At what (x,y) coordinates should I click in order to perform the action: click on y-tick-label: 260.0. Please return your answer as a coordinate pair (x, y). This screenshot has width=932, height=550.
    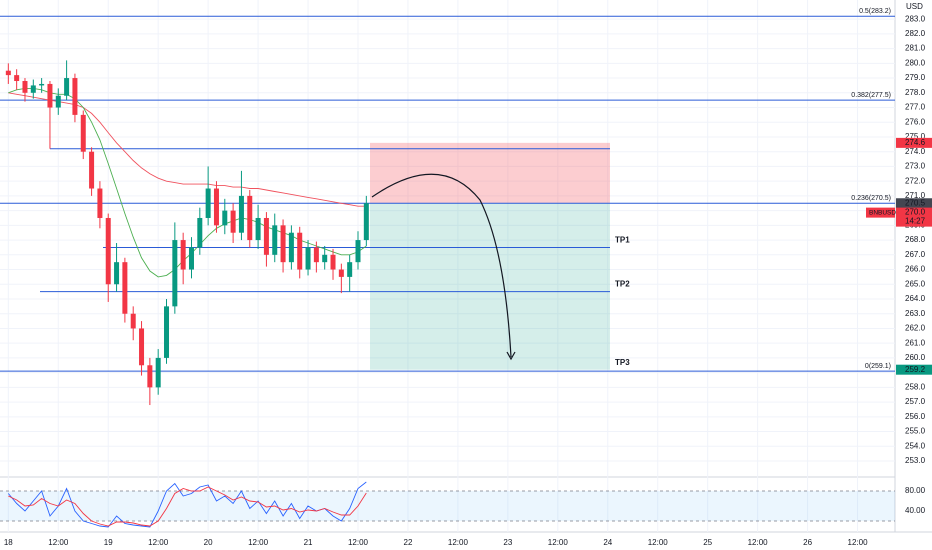
    Looking at the image, I should click on (915, 357).